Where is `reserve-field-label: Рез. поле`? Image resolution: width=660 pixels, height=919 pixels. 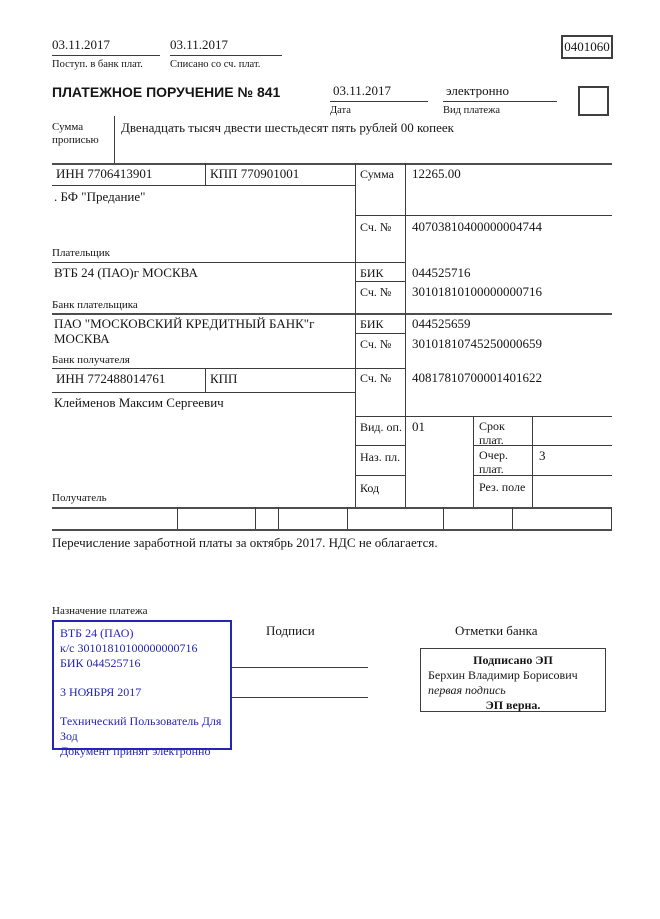 reserve-field-label: Рез. поле is located at coordinates (502, 487).